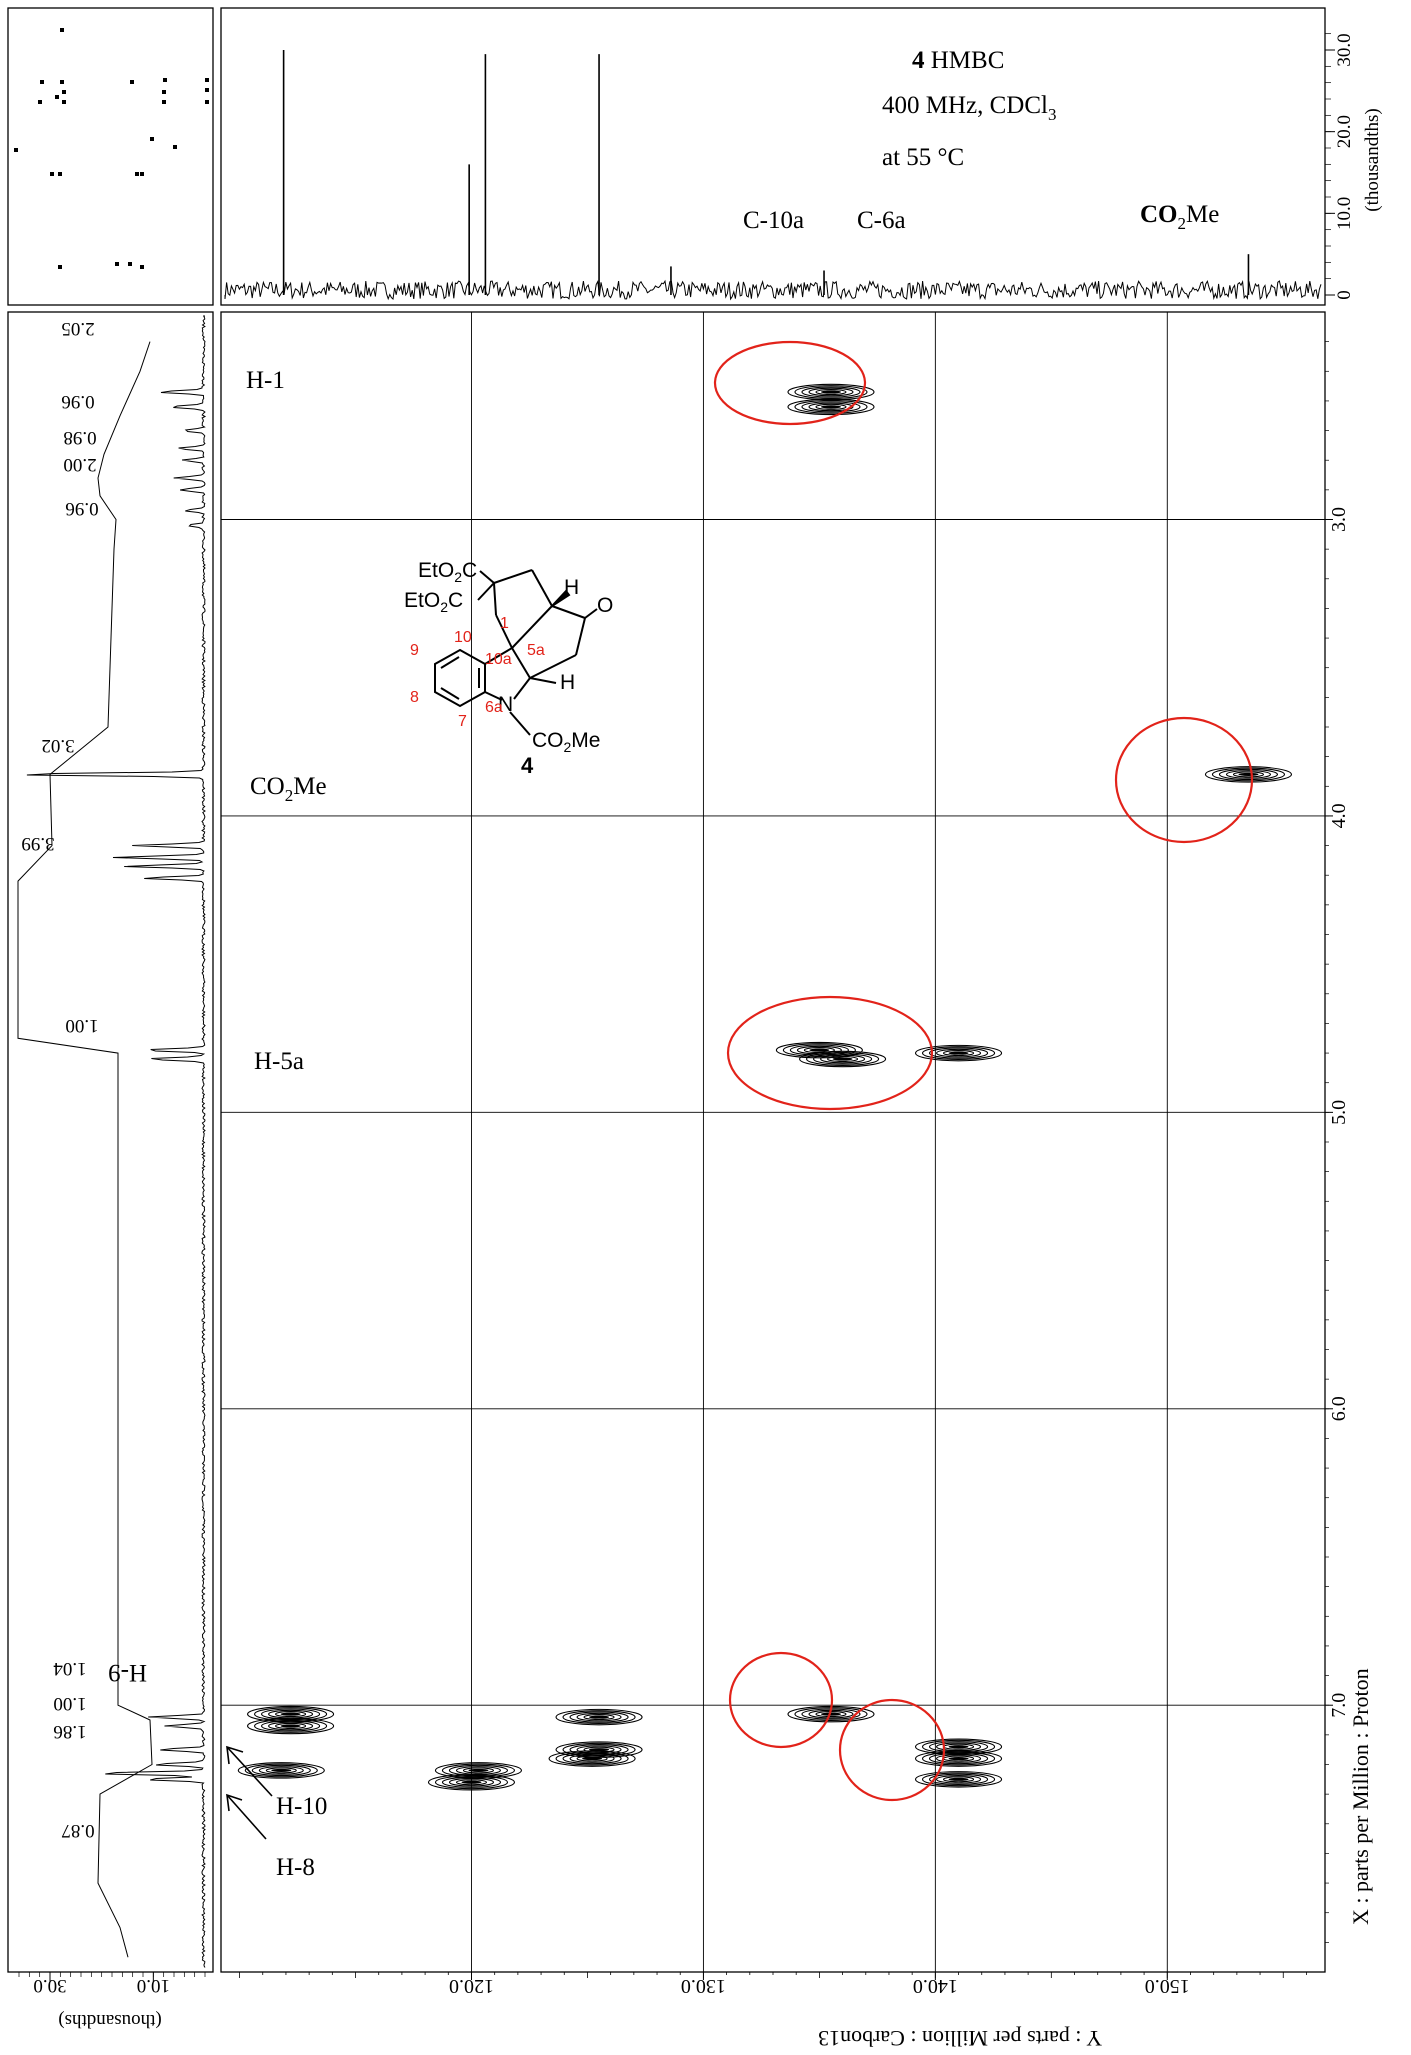  I want to click on bond-n-c6a, so click(493, 696).